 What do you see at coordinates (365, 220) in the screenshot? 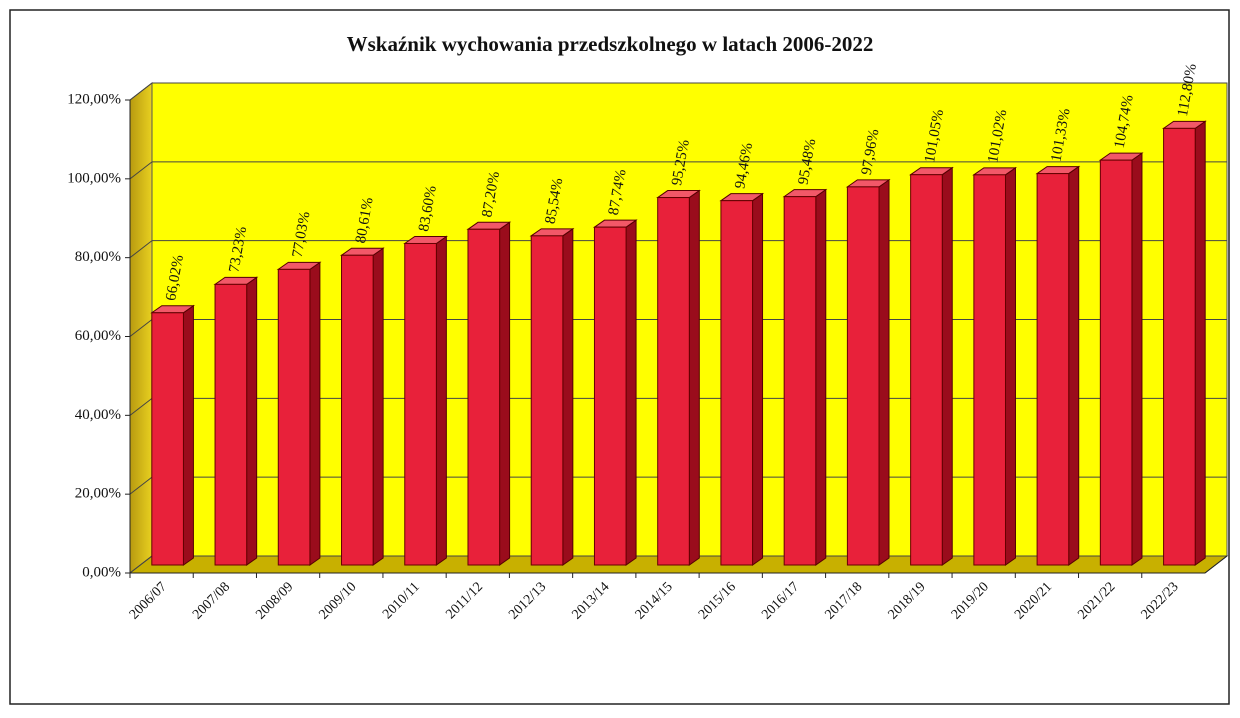
I see `value-label: 80,61%` at bounding box center [365, 220].